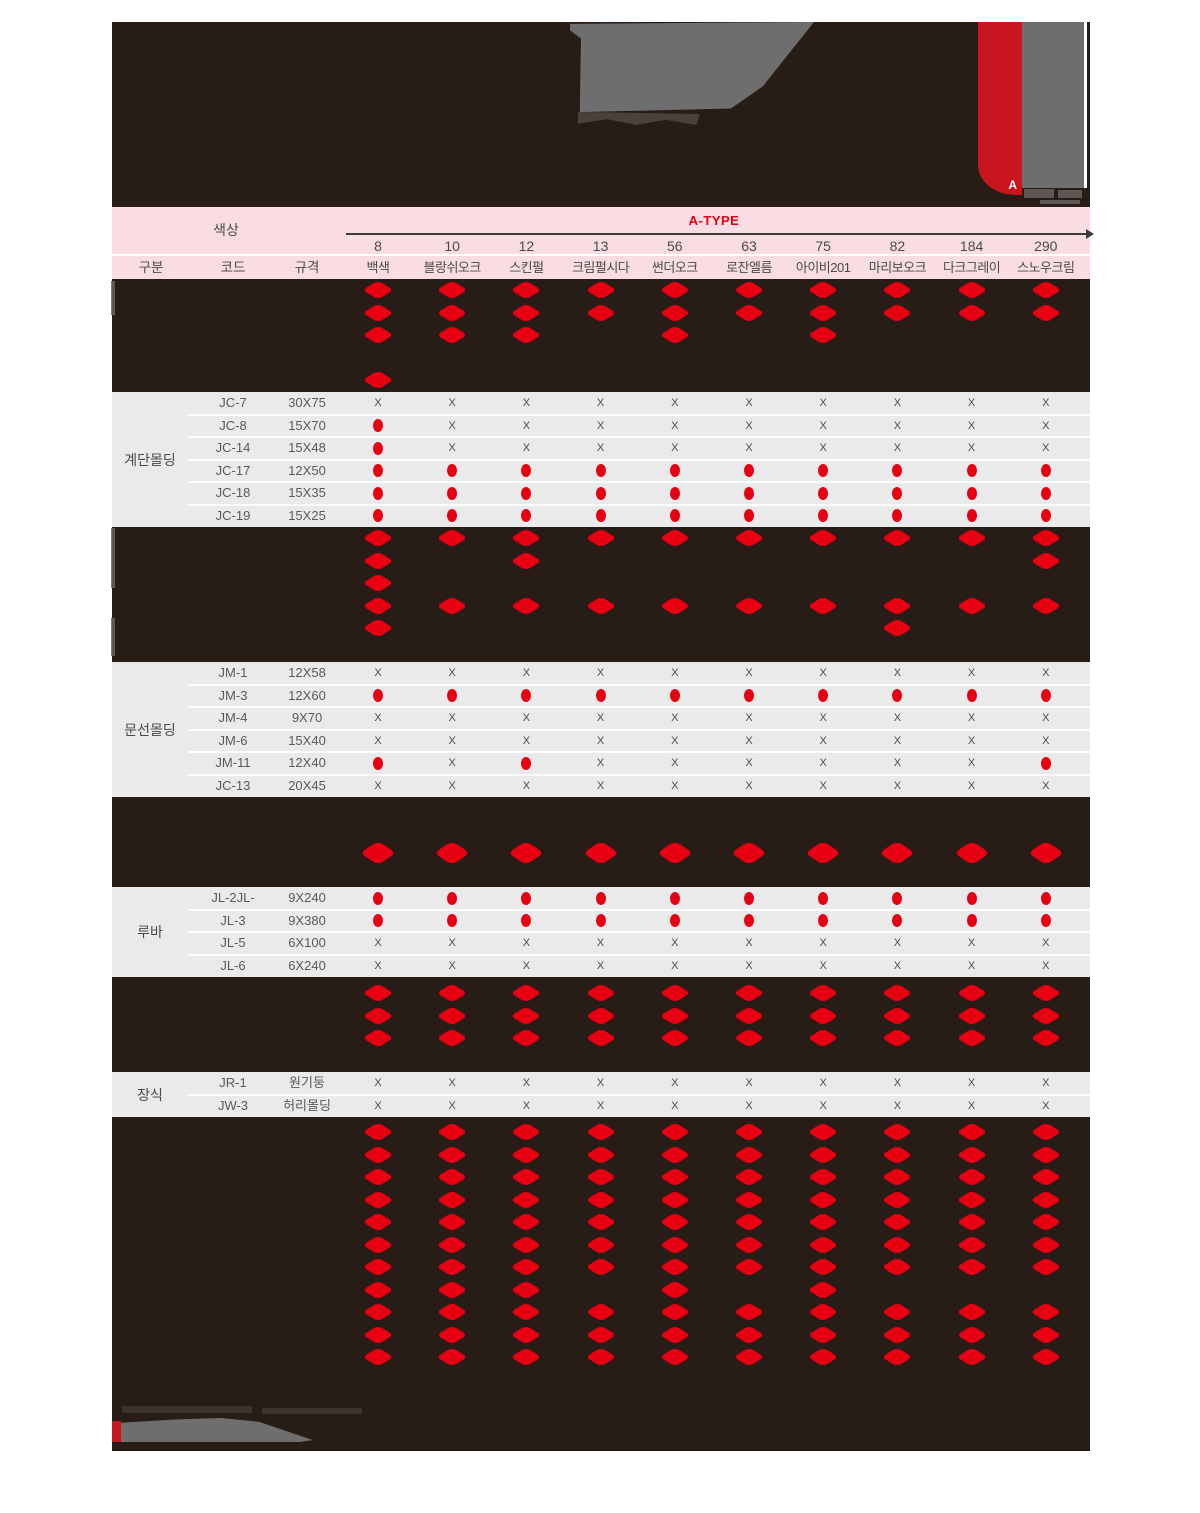 The height and width of the screenshot is (1513, 1200). I want to click on color-group-label: 색상, so click(226, 230).